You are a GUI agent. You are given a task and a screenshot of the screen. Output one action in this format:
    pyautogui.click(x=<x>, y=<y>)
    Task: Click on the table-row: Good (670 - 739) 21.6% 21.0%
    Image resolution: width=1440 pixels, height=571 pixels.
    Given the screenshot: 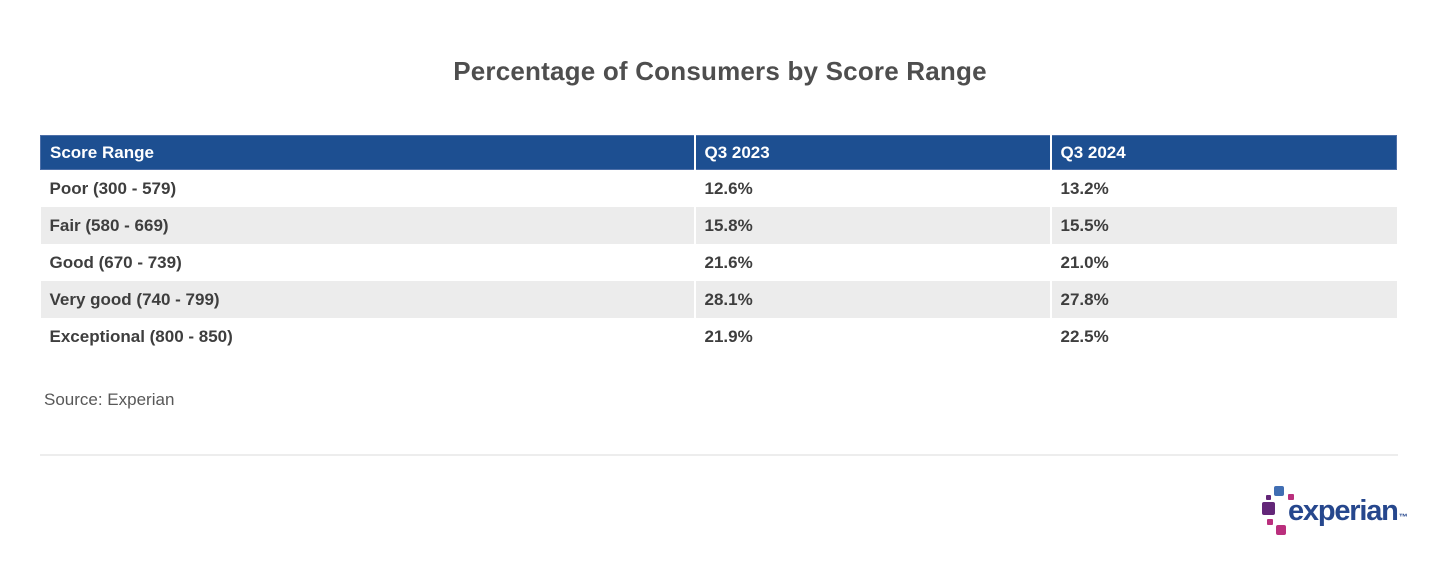 What is the action you would take?
    pyautogui.click(x=718, y=262)
    